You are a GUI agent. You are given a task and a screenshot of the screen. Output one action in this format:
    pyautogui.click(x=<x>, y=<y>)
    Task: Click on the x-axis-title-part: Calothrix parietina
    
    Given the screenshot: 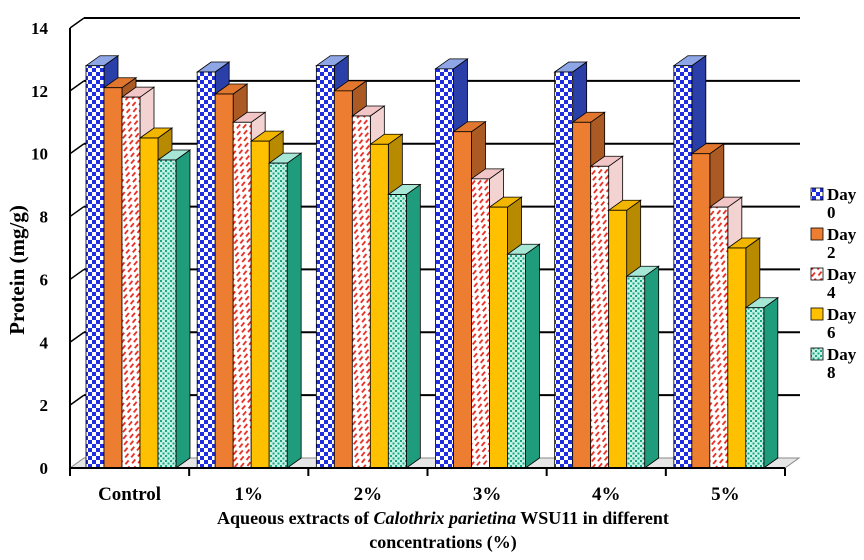 What is the action you would take?
    pyautogui.click(x=445, y=518)
    